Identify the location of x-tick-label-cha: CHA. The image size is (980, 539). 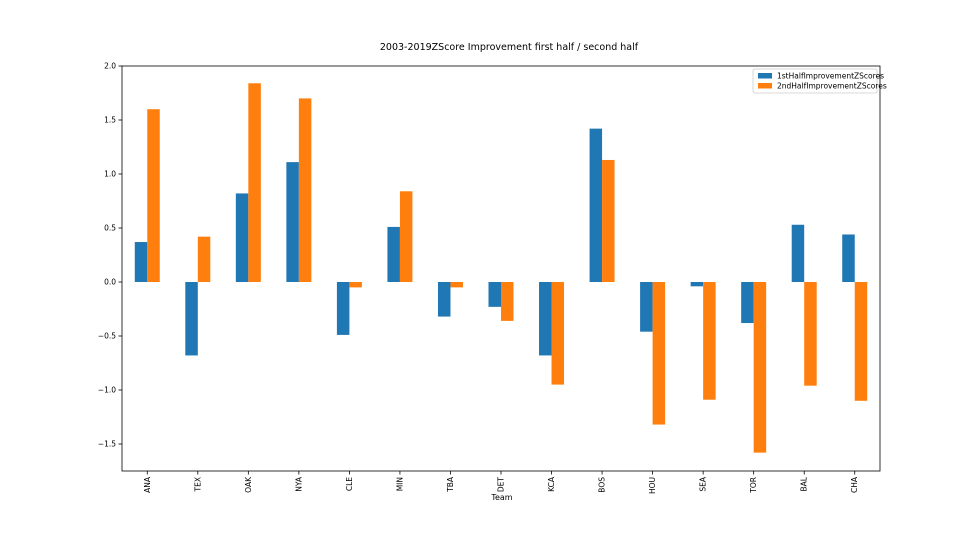
(854, 484).